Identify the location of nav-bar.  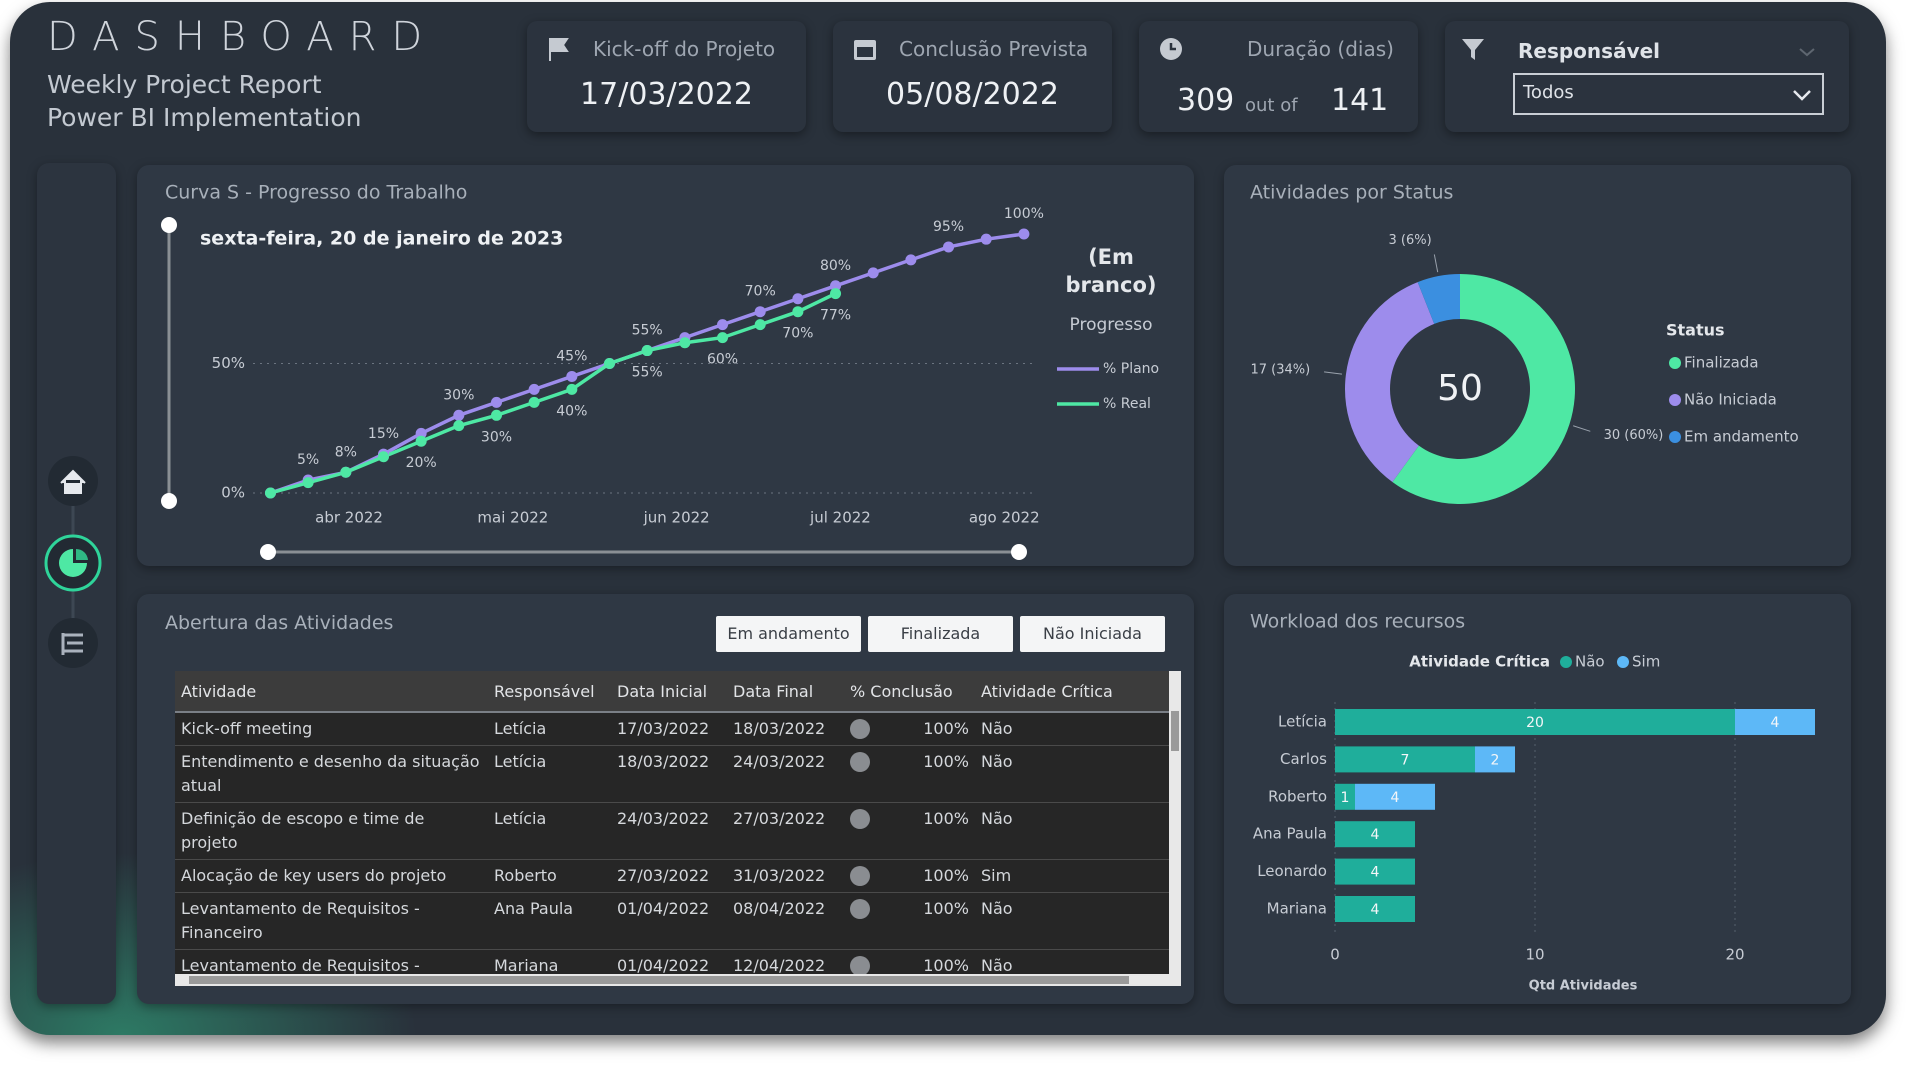
(76, 583).